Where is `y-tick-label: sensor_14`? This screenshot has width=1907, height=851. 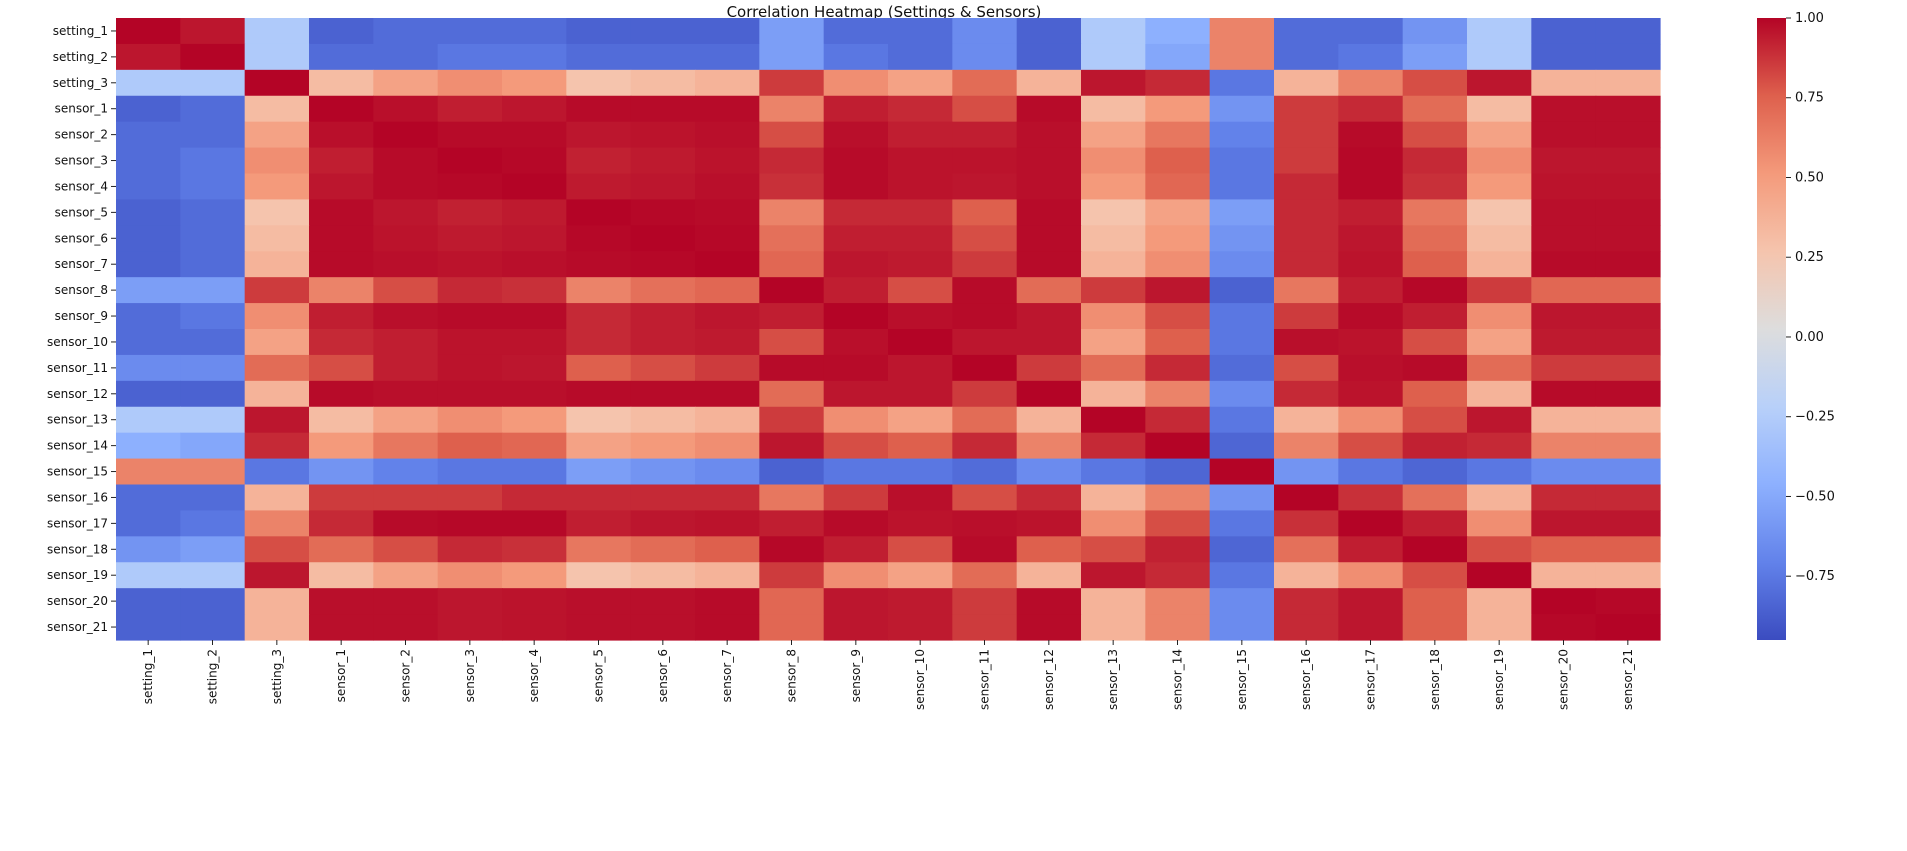 y-tick-label: sensor_14 is located at coordinates (77, 446).